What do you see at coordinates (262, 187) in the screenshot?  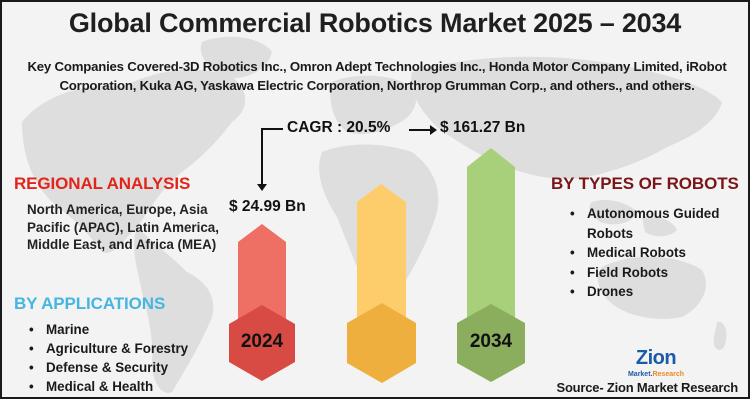 I see `arrow-down-icon` at bounding box center [262, 187].